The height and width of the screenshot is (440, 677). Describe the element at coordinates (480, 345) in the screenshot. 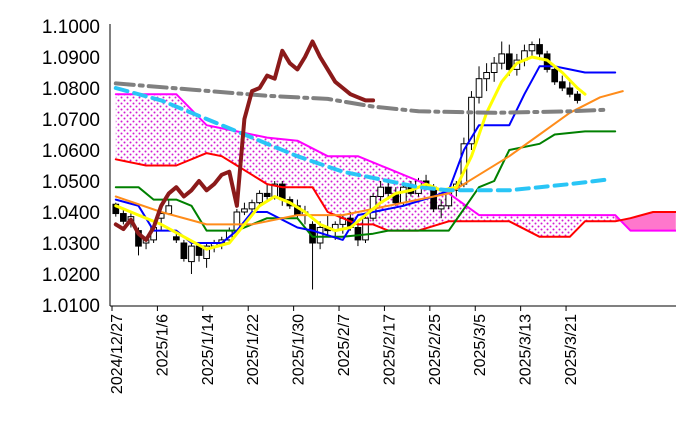

I see `x-tick-label: 2025/3/5` at that location.